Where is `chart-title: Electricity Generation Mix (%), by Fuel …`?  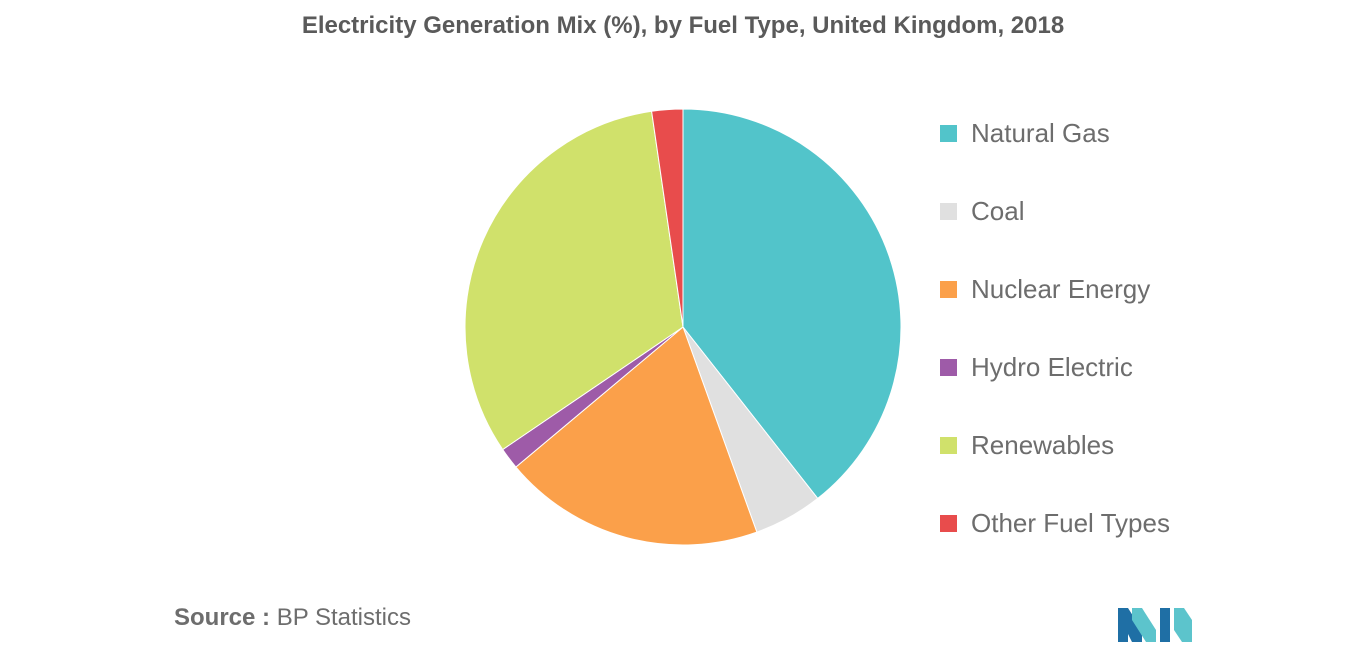 chart-title: Electricity Generation Mix (%), by Fuel … is located at coordinates (683, 25).